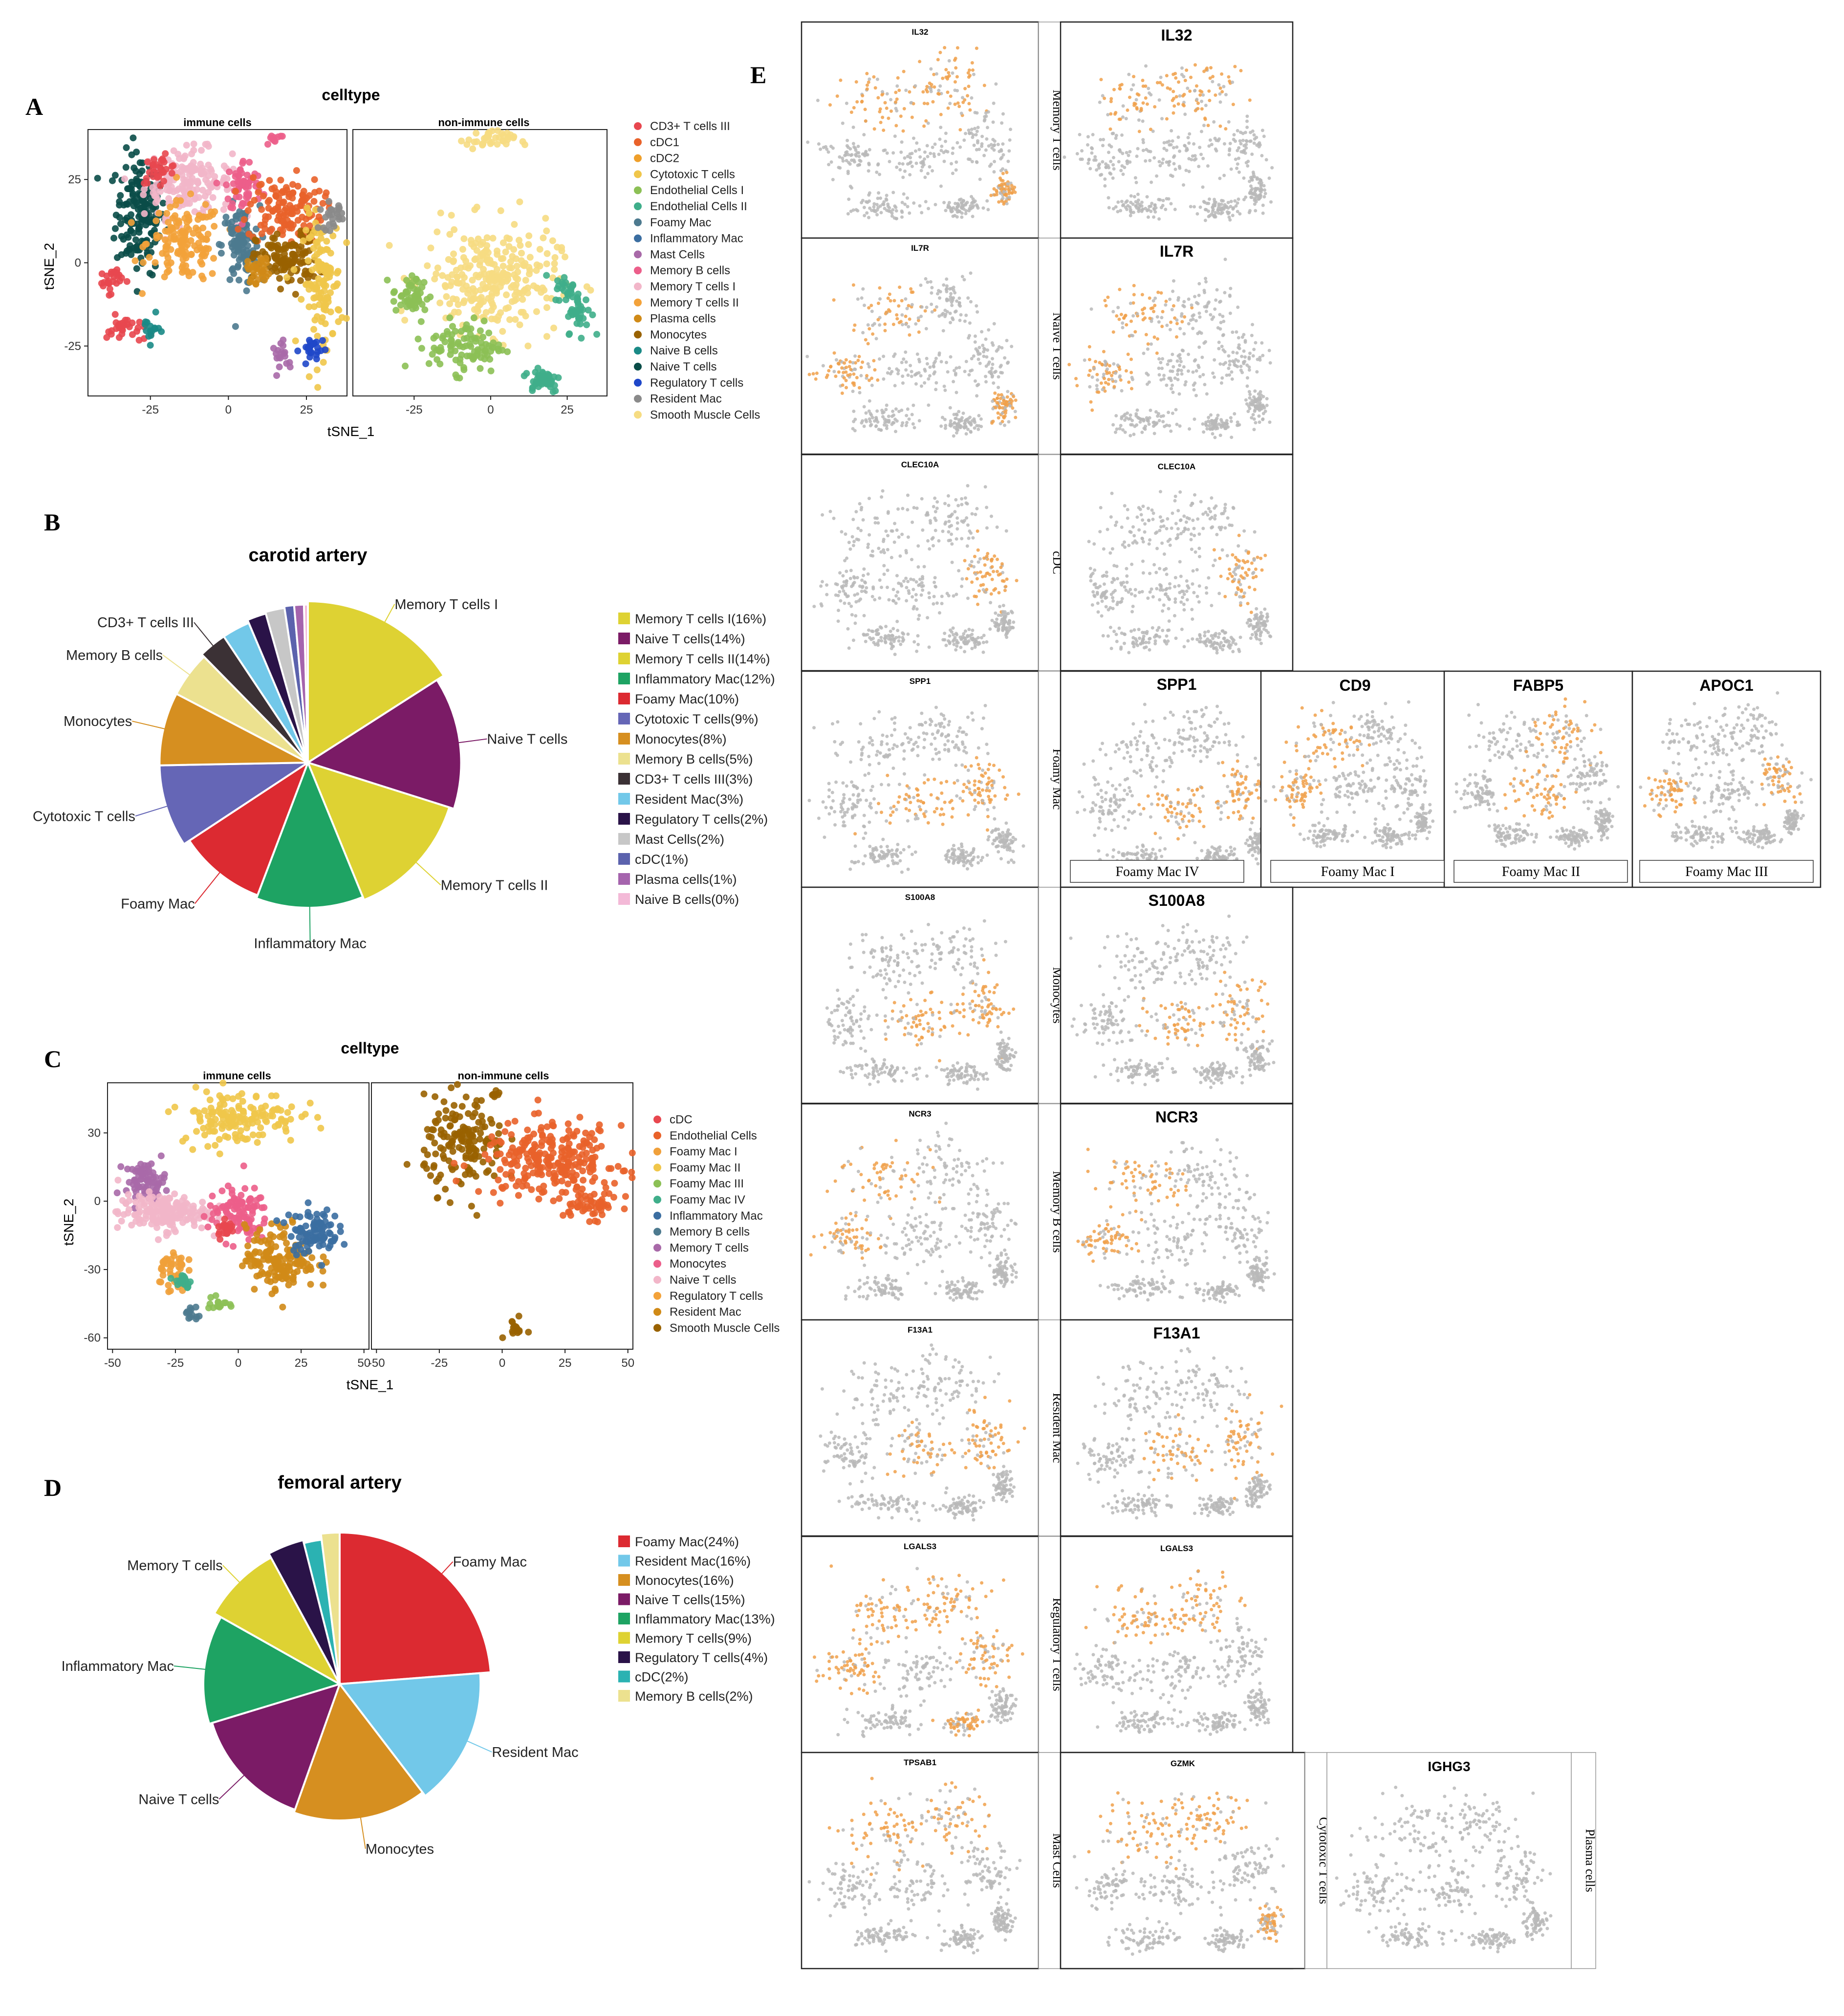  I want to click on pie-slice-label: Naive T cells, so click(178, 1799).